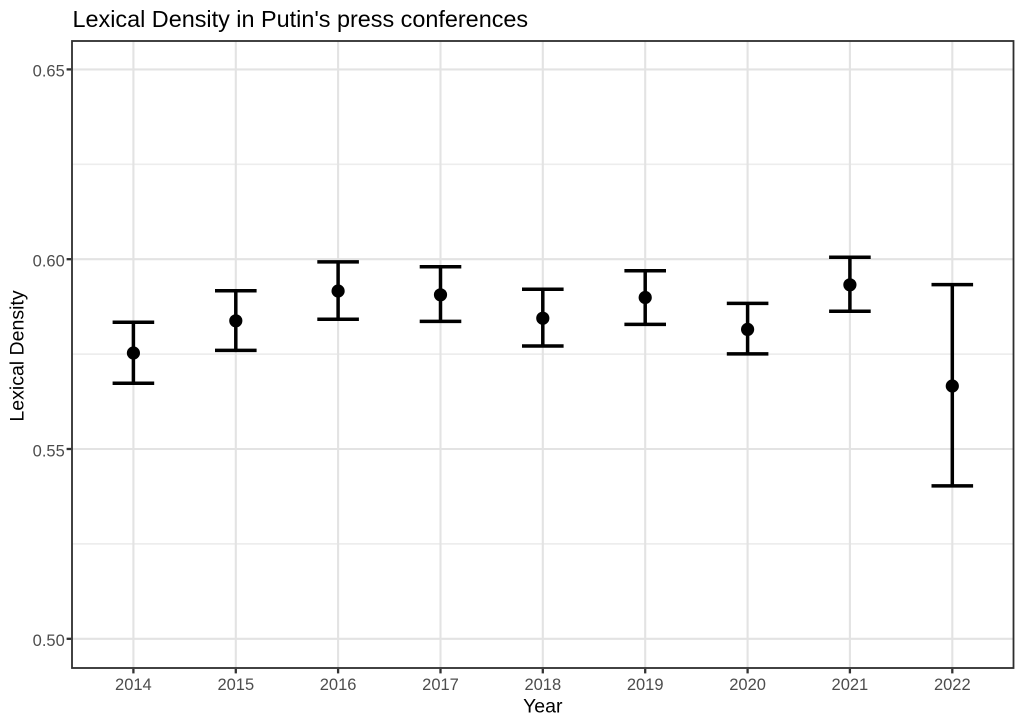  I want to click on svg-text: Year, so click(543, 706).